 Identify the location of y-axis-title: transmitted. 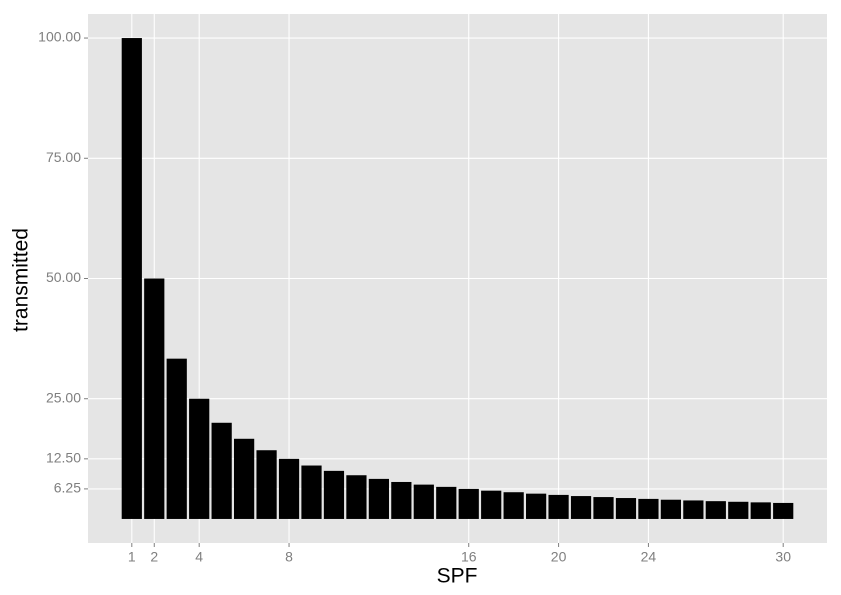
(21, 280).